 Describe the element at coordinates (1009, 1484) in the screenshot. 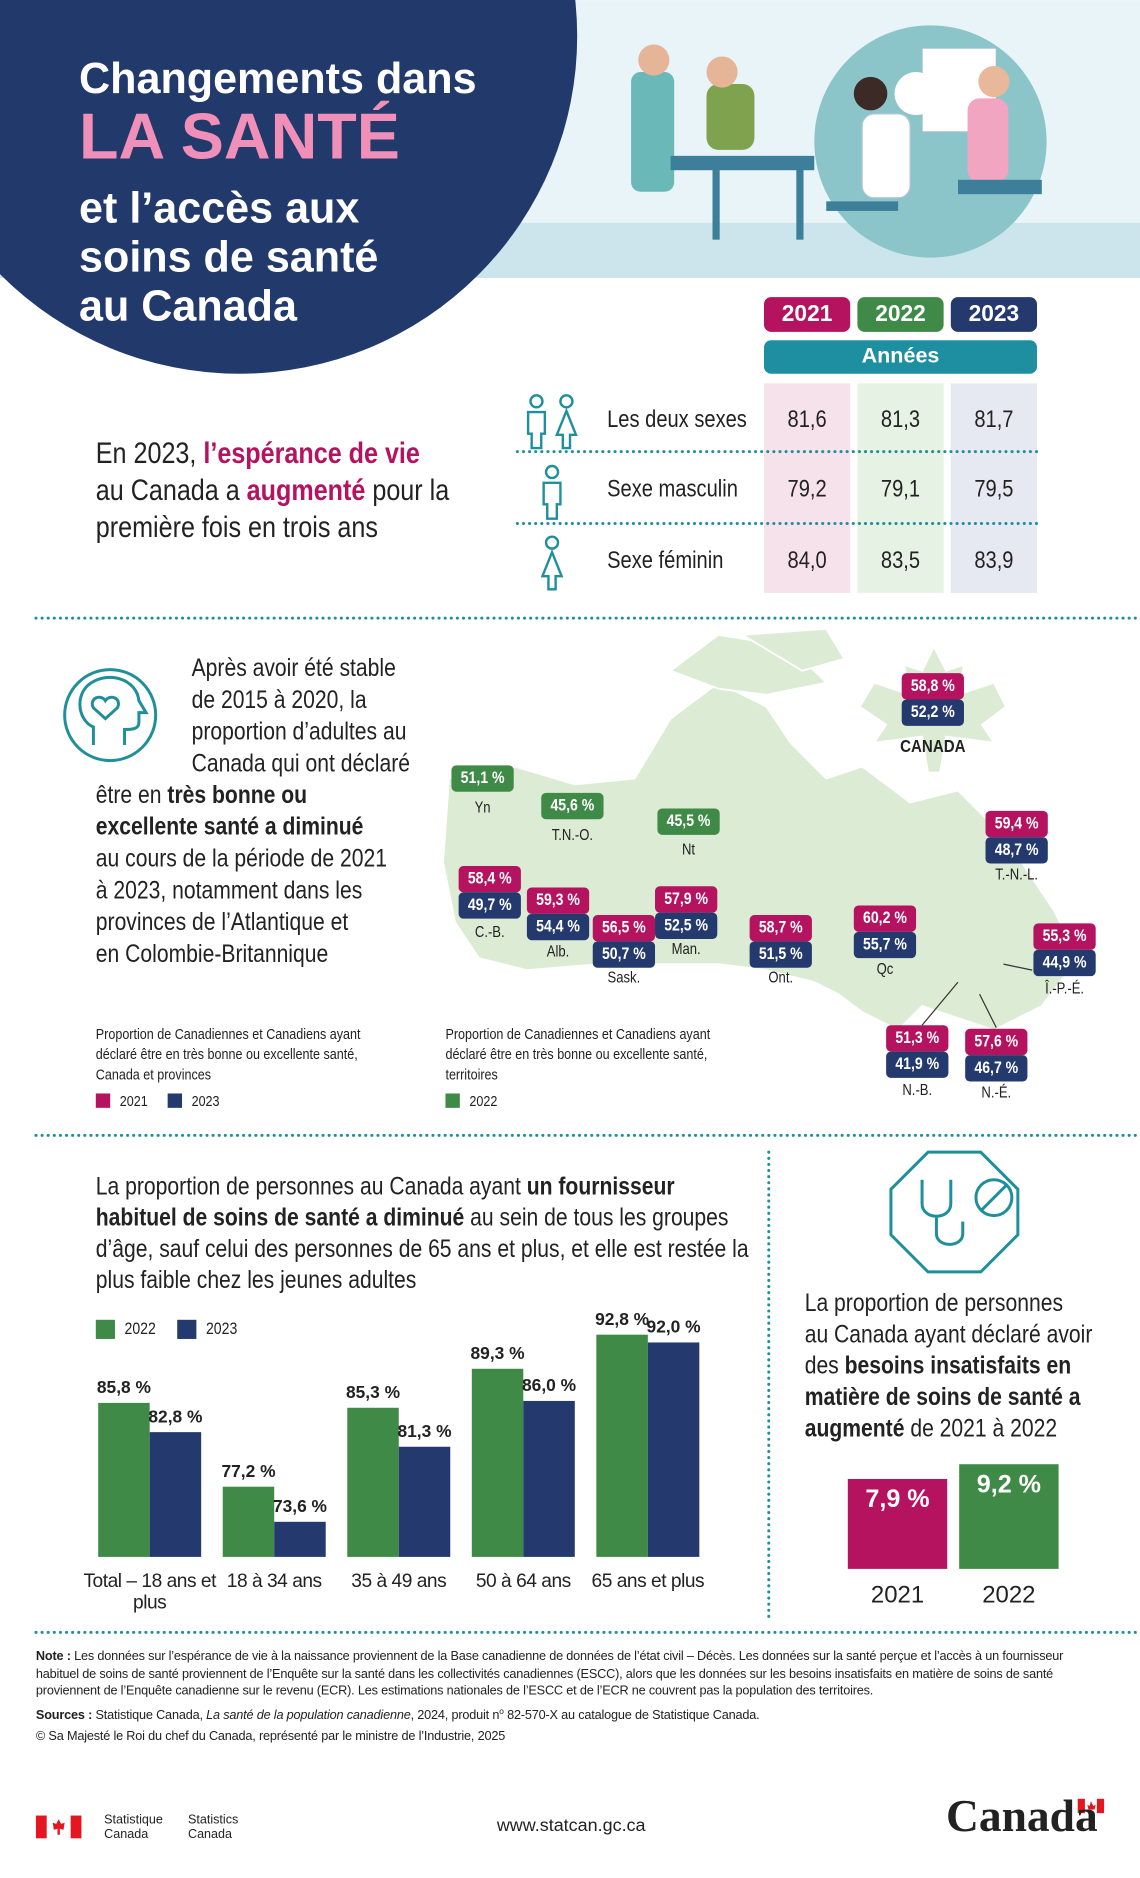

I see `value-label: 9,2 %` at that location.